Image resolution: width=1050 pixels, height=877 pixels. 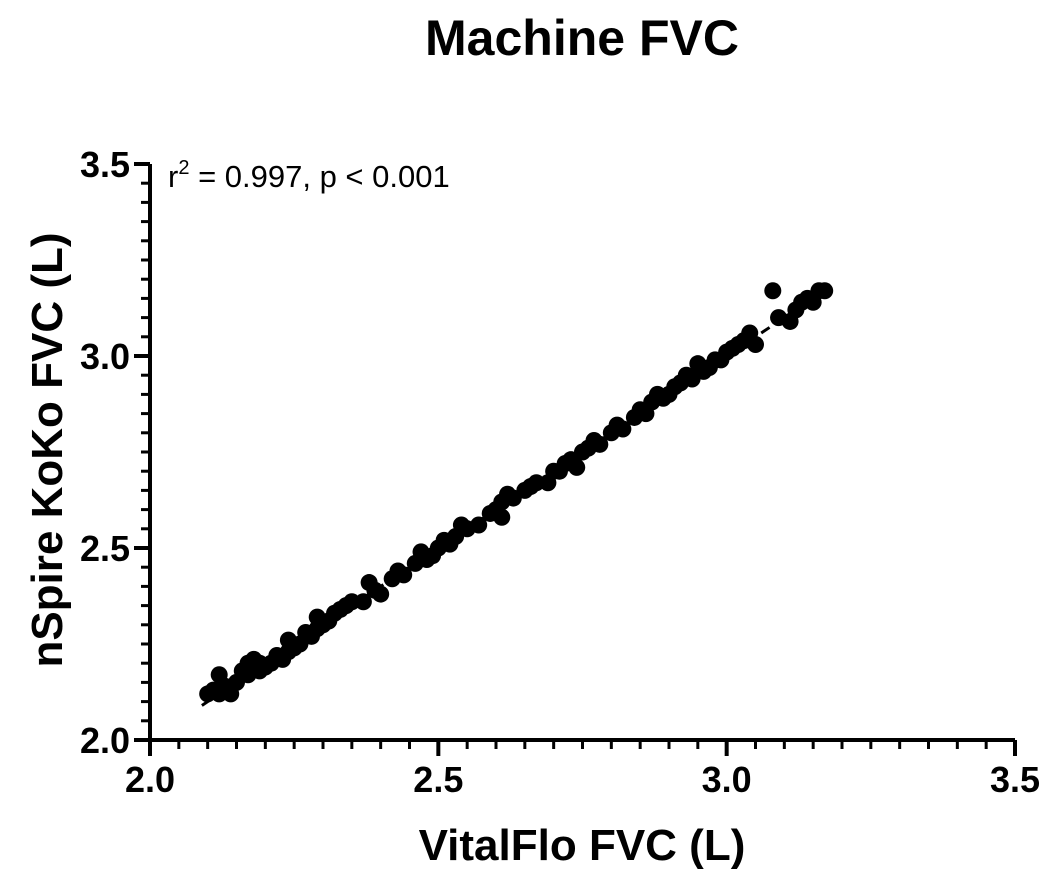 I want to click on y-tick-label: 3.0, so click(x=105, y=356).